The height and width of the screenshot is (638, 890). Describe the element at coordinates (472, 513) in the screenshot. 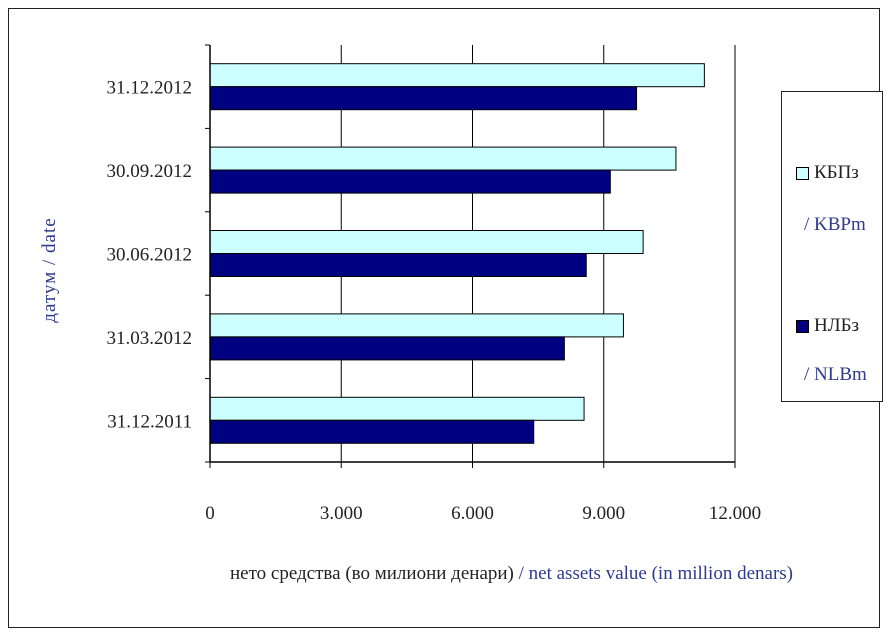

I see `x-tick-label: 6.000` at that location.